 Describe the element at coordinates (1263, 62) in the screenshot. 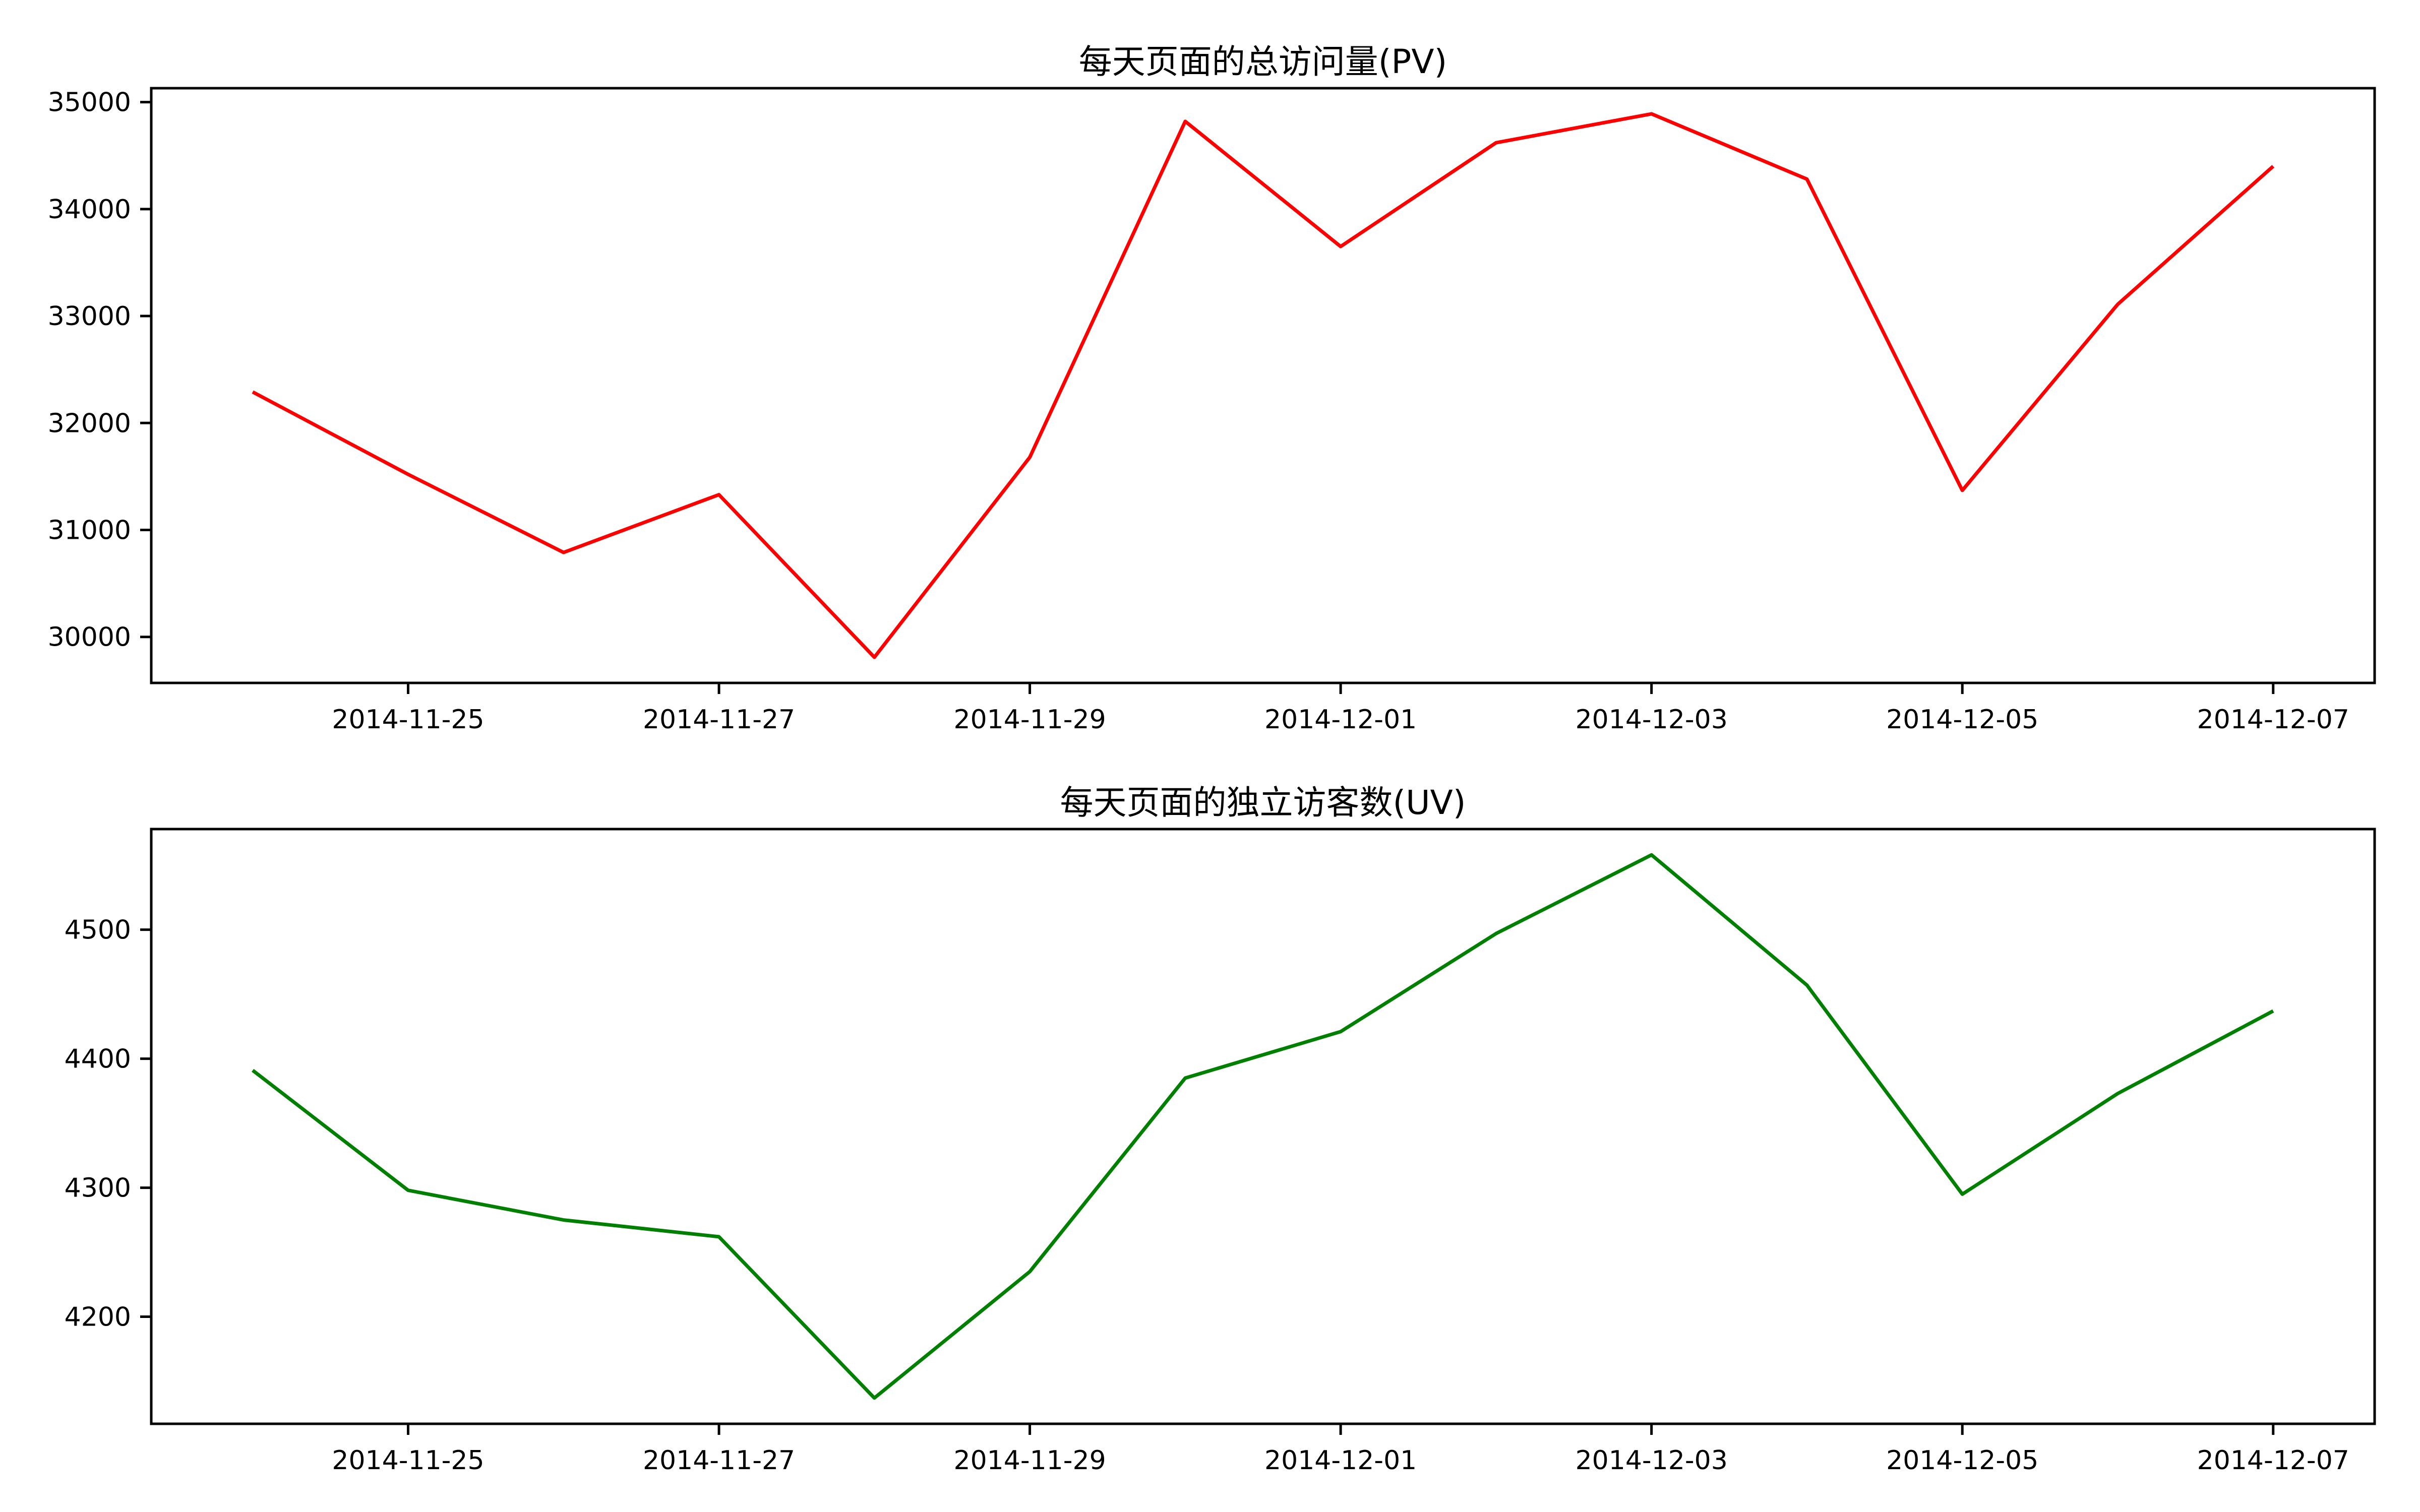

I see `chart-title: 每天页面的总访问量(PV)` at that location.